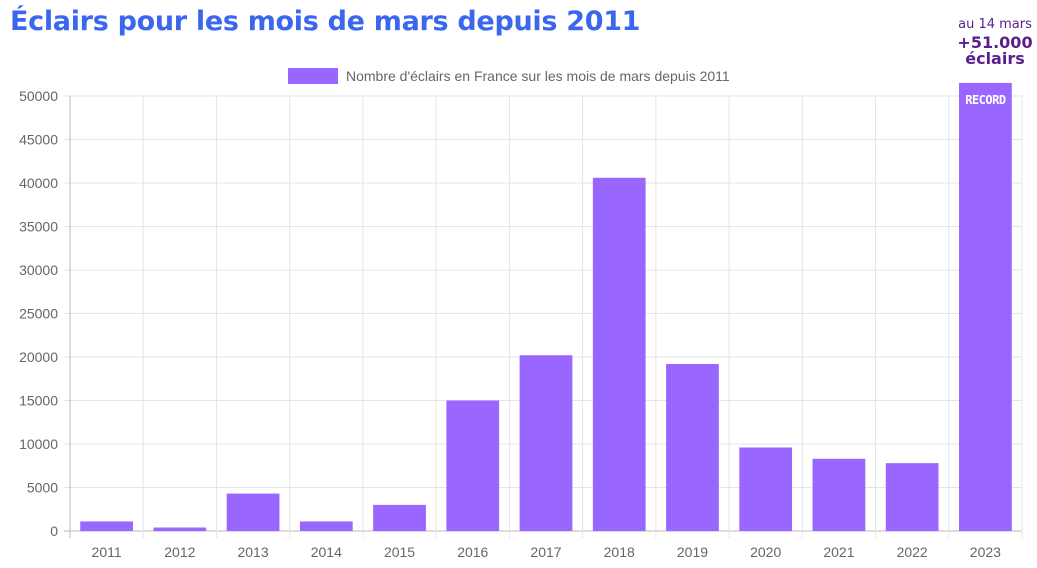  I want to click on bar-2012, so click(180, 529).